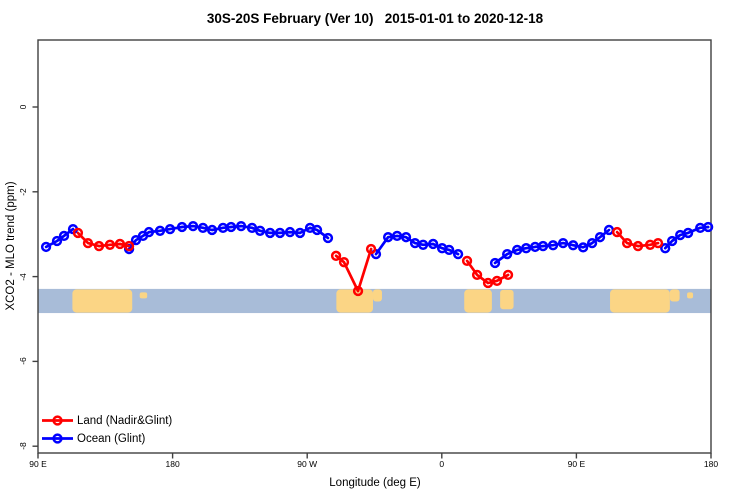 Image resolution: width=750 pixels, height=500 pixels. What do you see at coordinates (674, 295) in the screenshot?
I see `map-strip-land-australia-east` at bounding box center [674, 295].